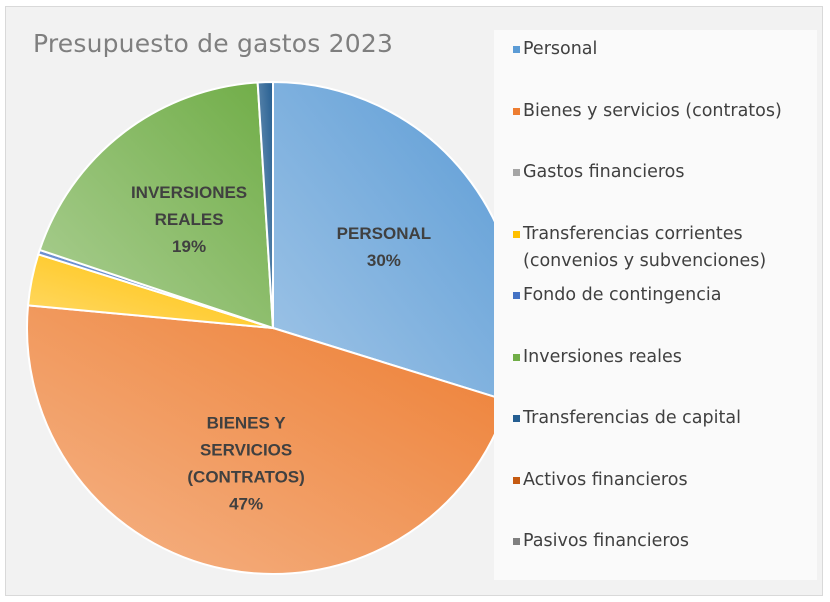 This screenshot has width=830, height=602. I want to click on legend-entry-bienes-y-servicios-contratos: Bienes y servicios (contratos), so click(652, 110).